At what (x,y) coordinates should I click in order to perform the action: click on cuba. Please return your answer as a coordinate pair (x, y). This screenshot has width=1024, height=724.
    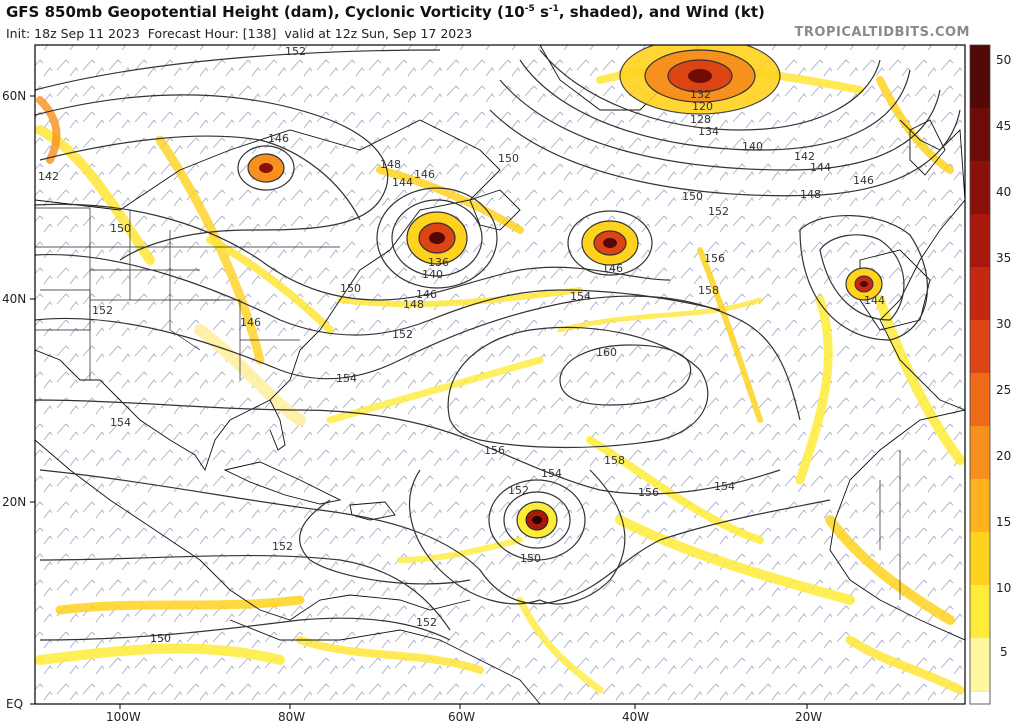
    Looking at the image, I should click on (282, 483).